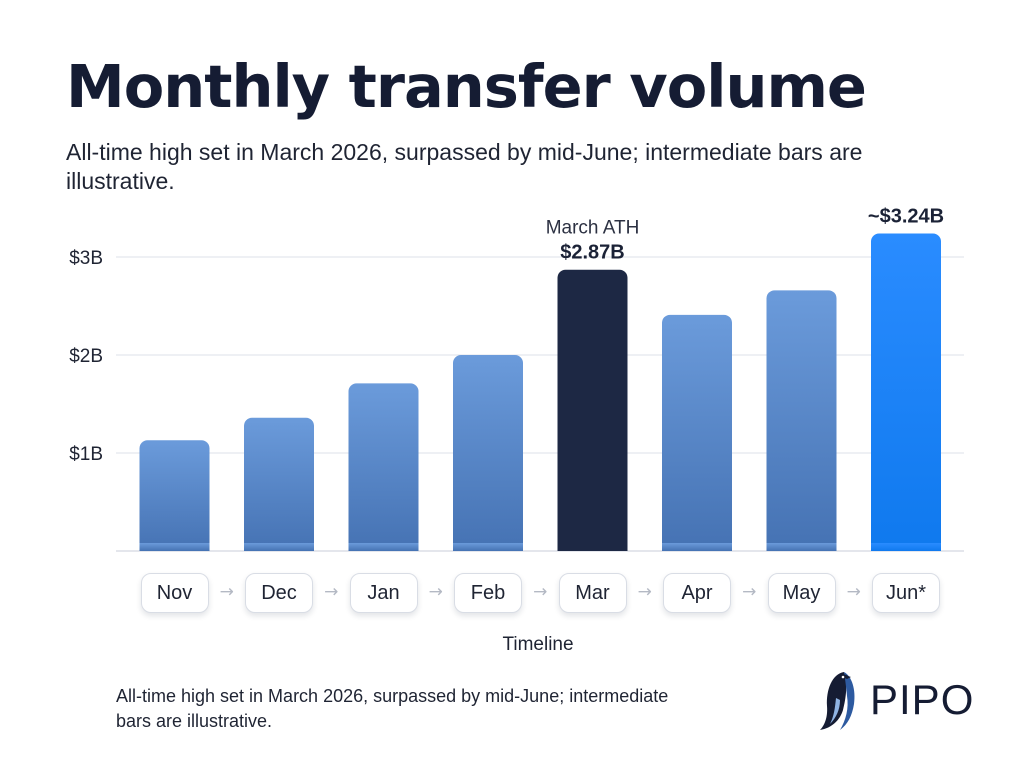 Image resolution: width=1024 pixels, height=765 pixels. I want to click on bar-jun, so click(906, 392).